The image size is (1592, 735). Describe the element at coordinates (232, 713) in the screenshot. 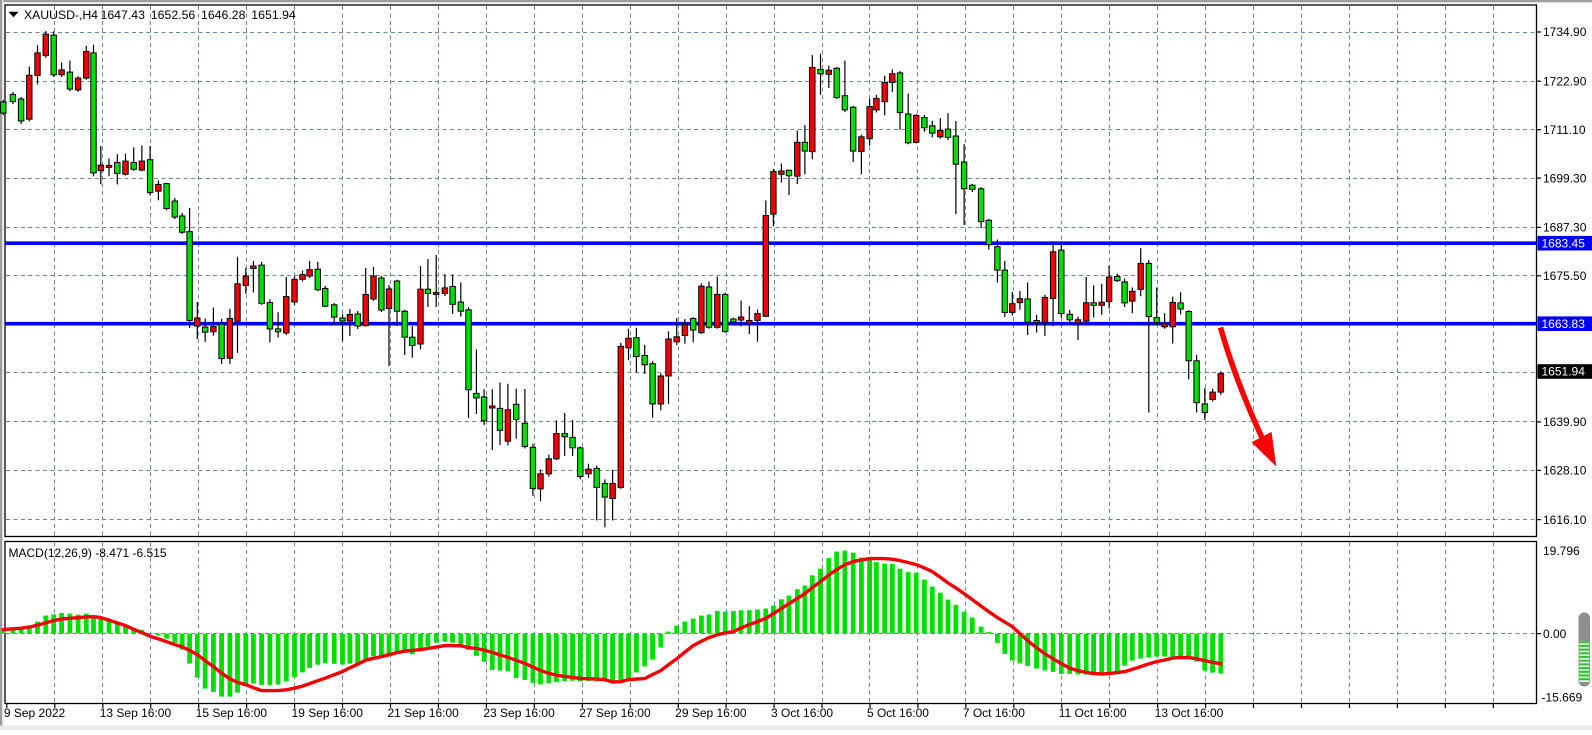

I see `svg-text: 15 Sep 16:00` at that location.